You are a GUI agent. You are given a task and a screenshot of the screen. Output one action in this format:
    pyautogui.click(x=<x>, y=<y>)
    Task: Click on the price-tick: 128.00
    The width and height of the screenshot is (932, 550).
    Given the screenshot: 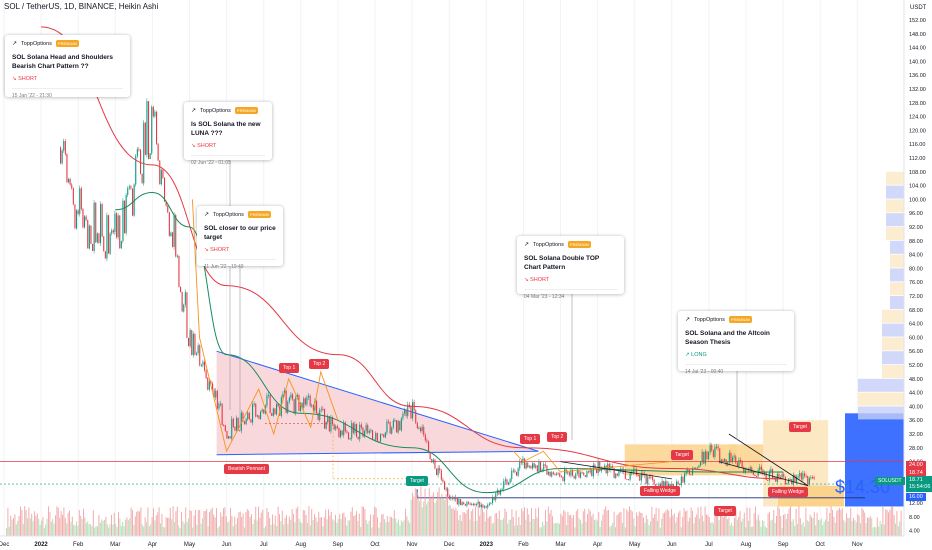 What is the action you would take?
    pyautogui.click(x=917, y=104)
    